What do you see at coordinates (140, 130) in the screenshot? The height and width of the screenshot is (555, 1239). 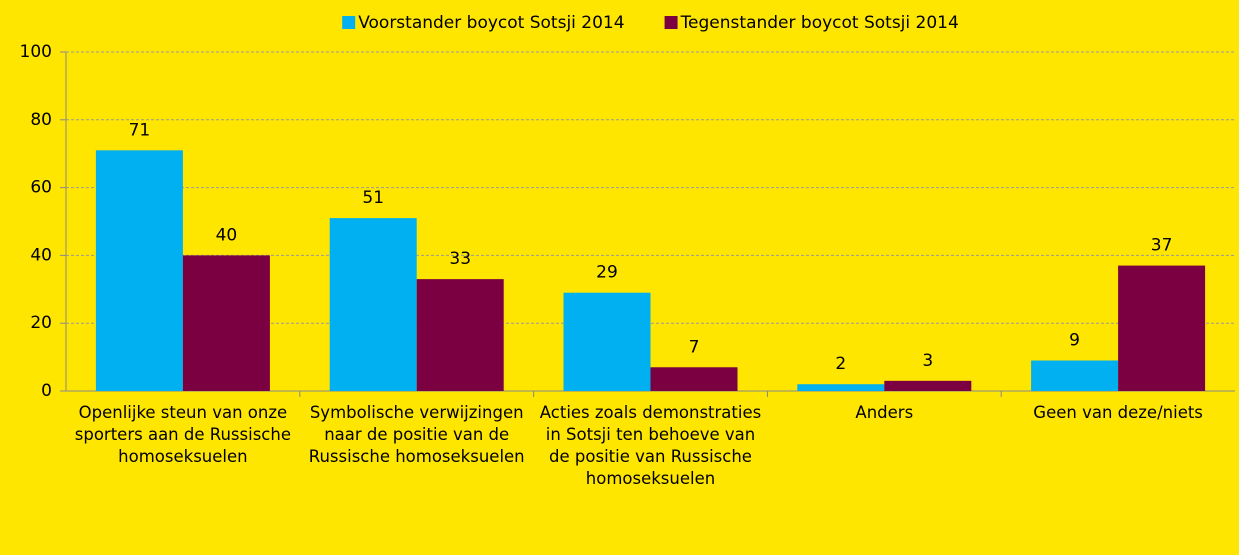 I see `value-label: 71` at bounding box center [140, 130].